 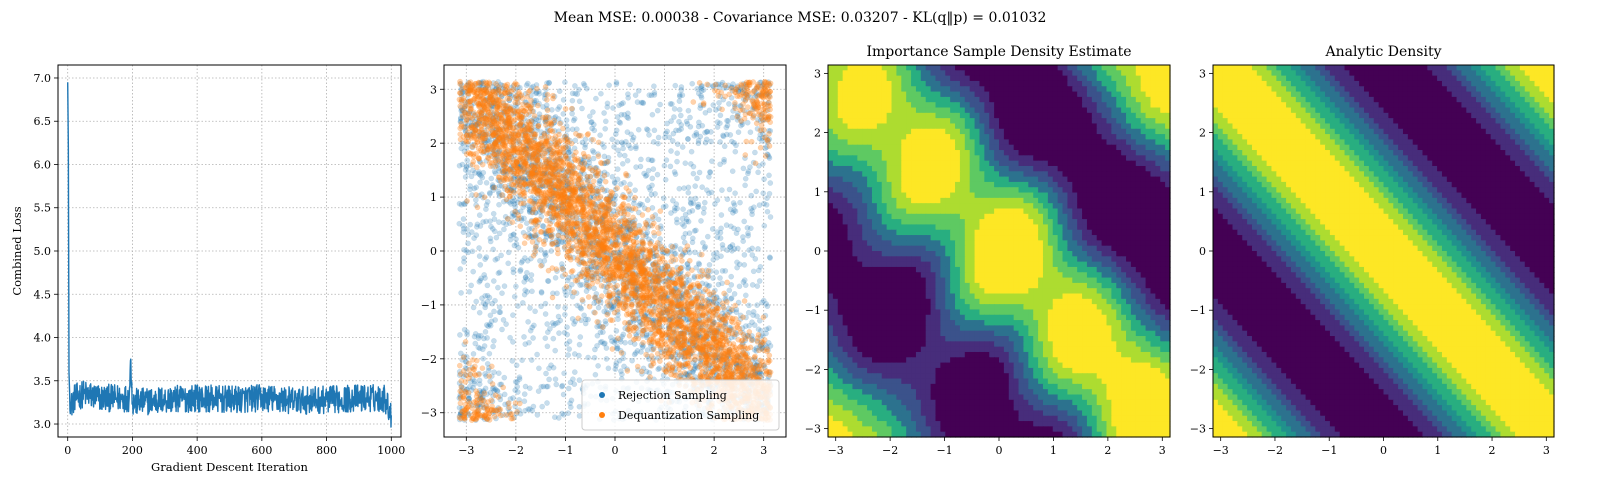 I want to click on loss-ylabel: Combined Loss, so click(x=17, y=250).